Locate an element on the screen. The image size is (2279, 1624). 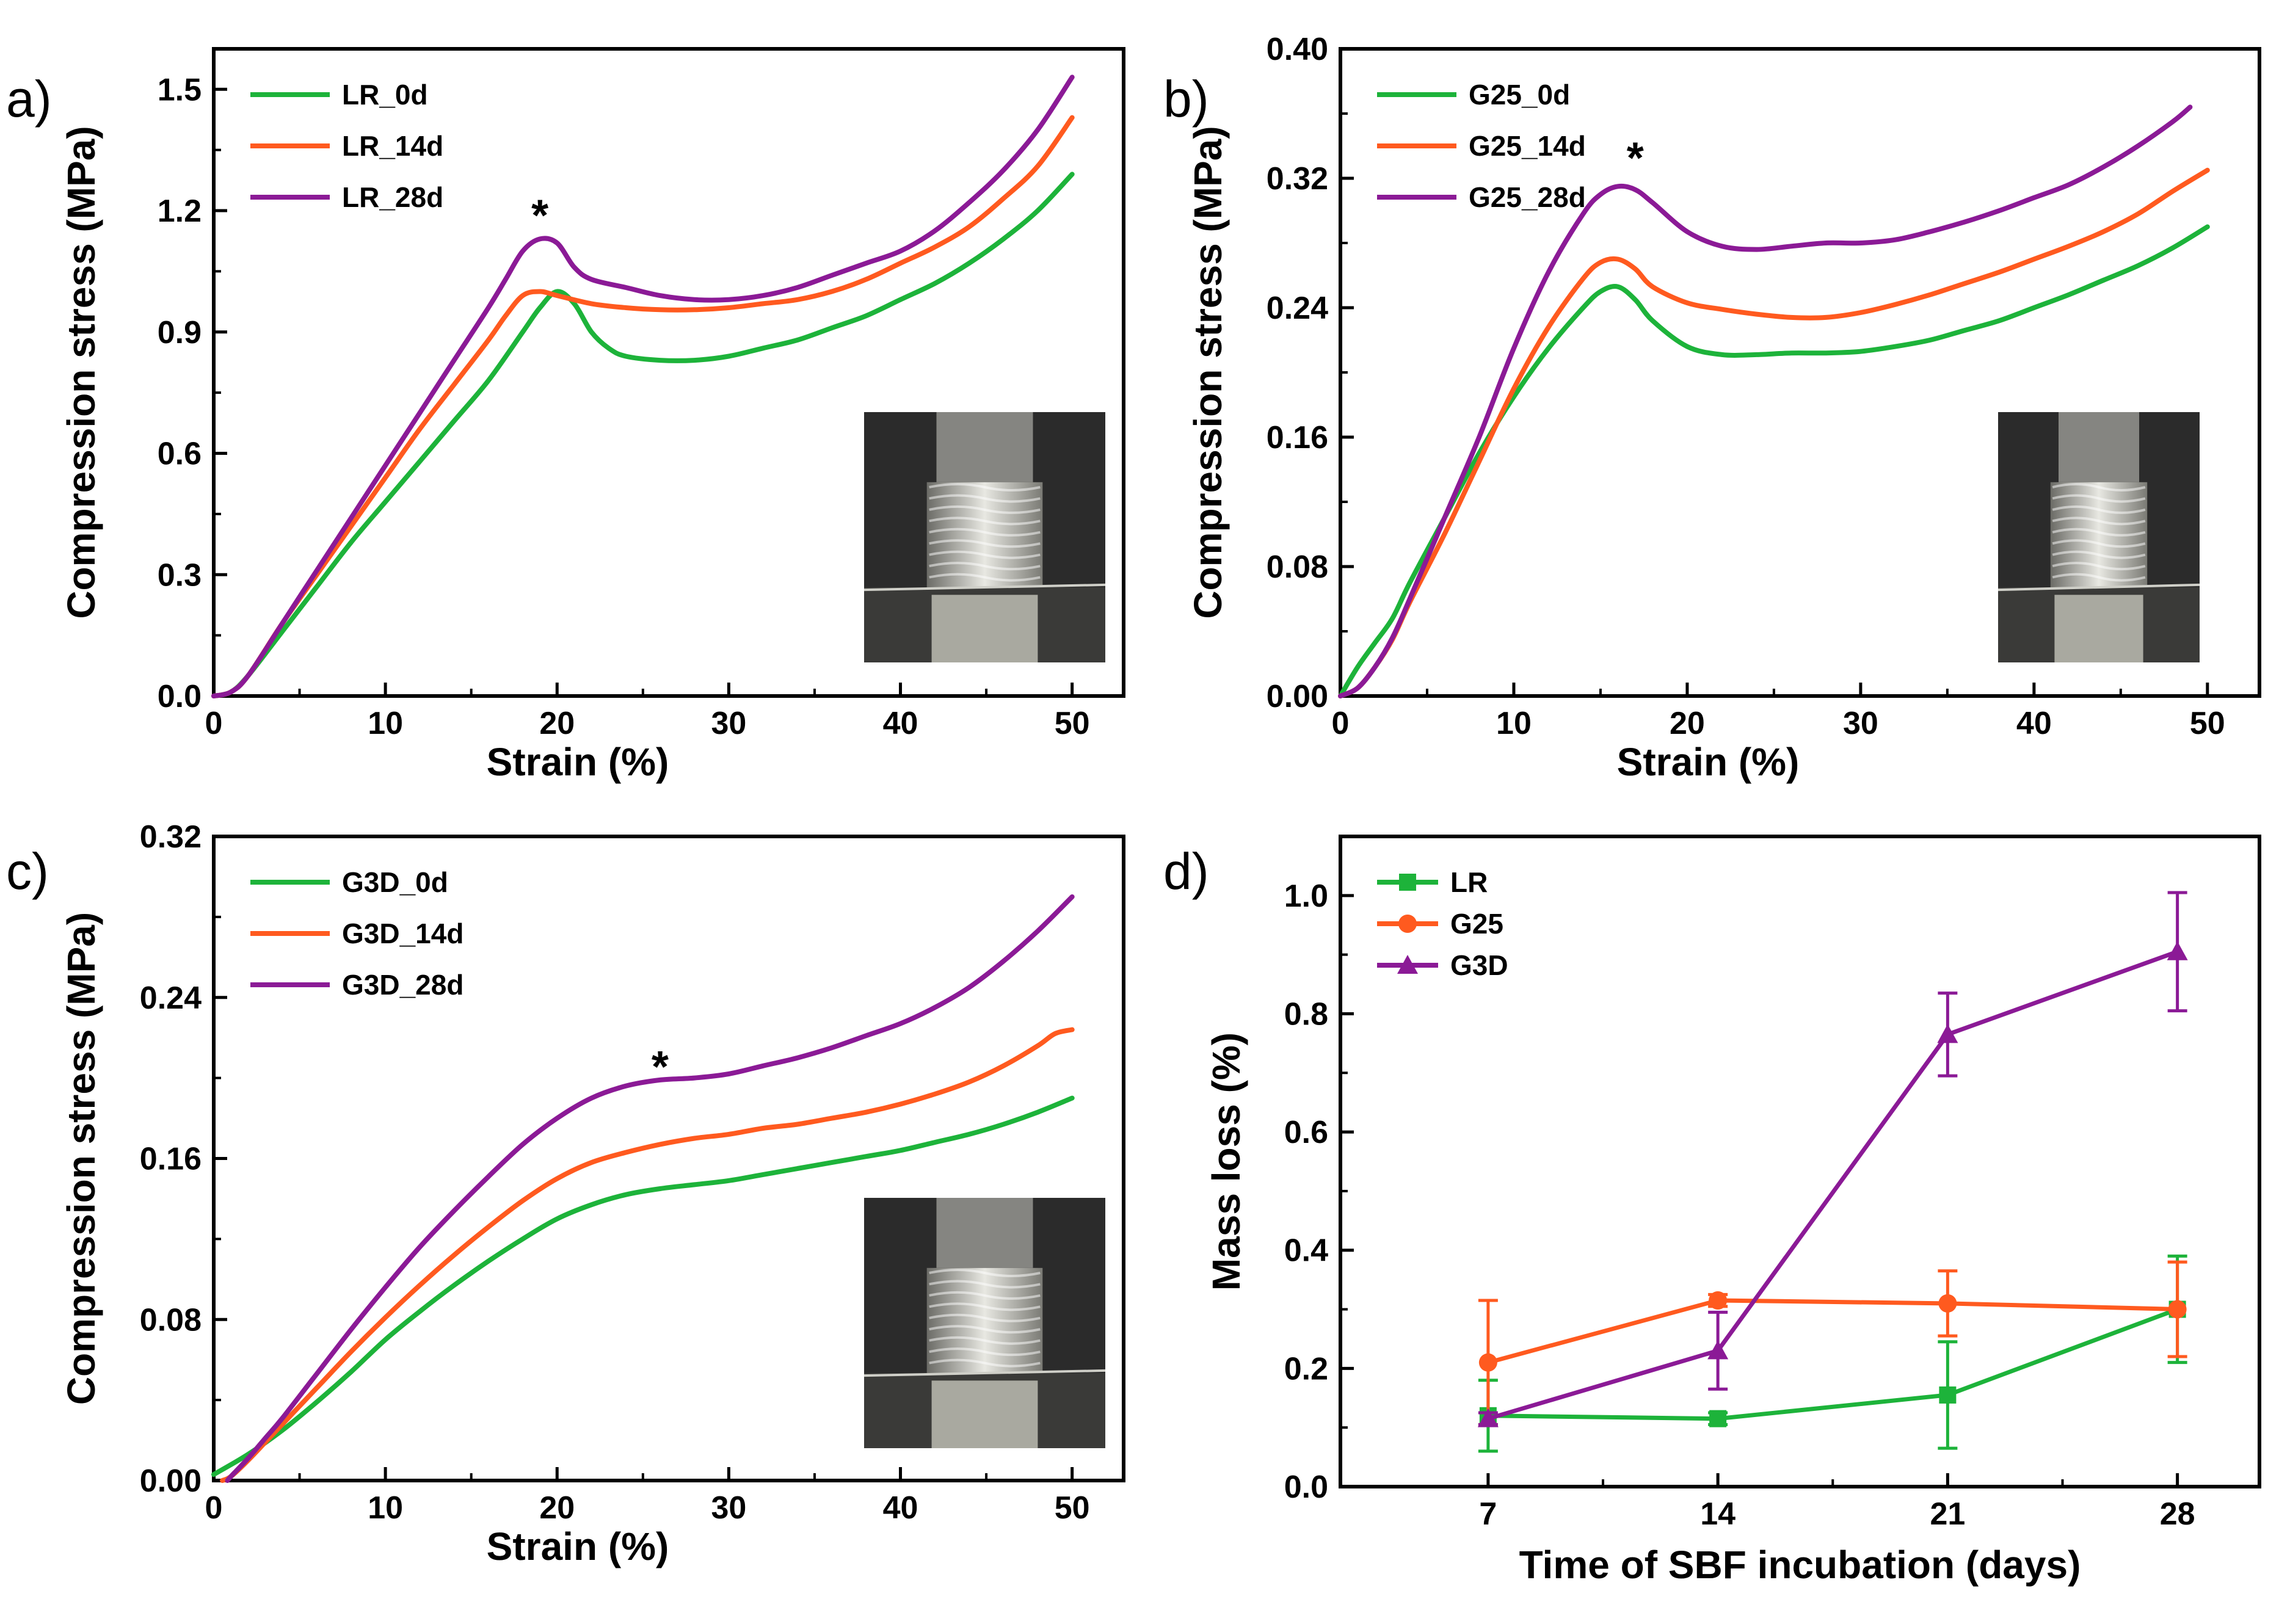
x-tick-label: 20 is located at coordinates (557, 1508).